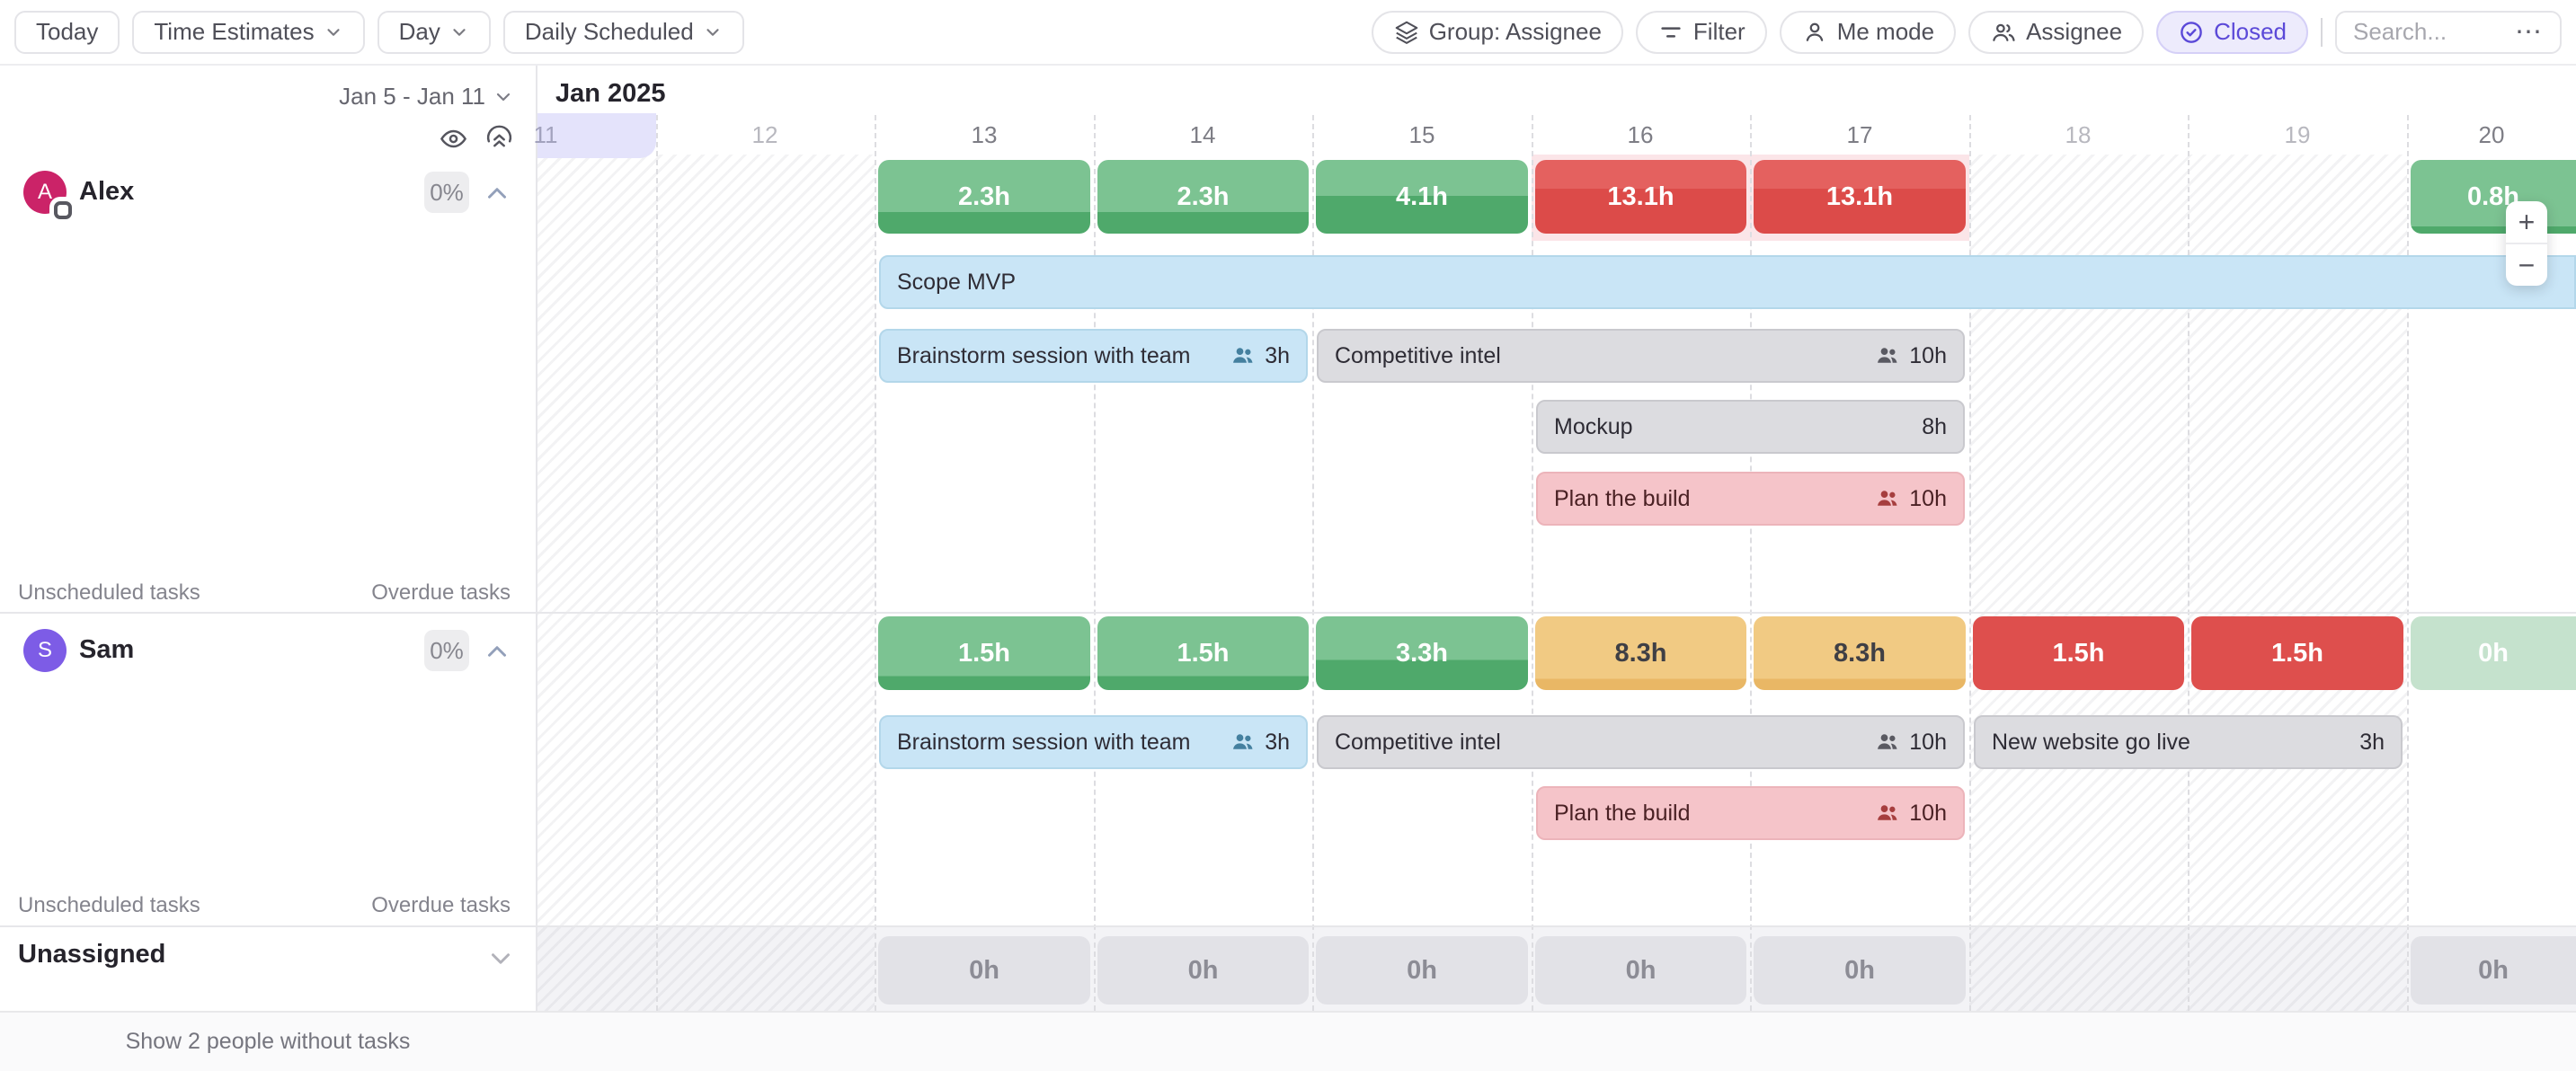 This screenshot has width=2576, height=1071. I want to click on task-bar: Scope MVP, so click(1727, 282).